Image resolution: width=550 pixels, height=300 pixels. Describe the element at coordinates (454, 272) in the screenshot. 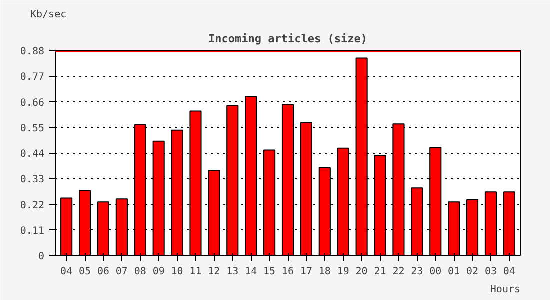

I see `x-tick-label: 01` at that location.